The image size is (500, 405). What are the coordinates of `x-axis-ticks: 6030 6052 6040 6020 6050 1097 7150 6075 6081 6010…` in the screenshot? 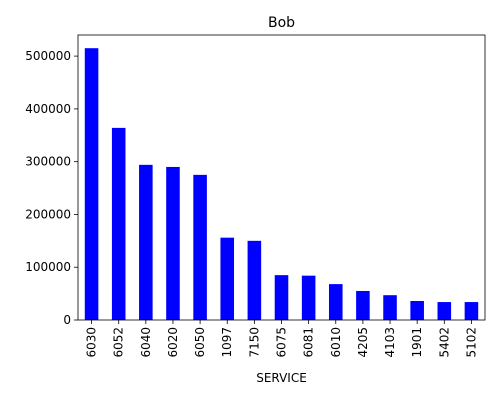 It's located at (281, 339).